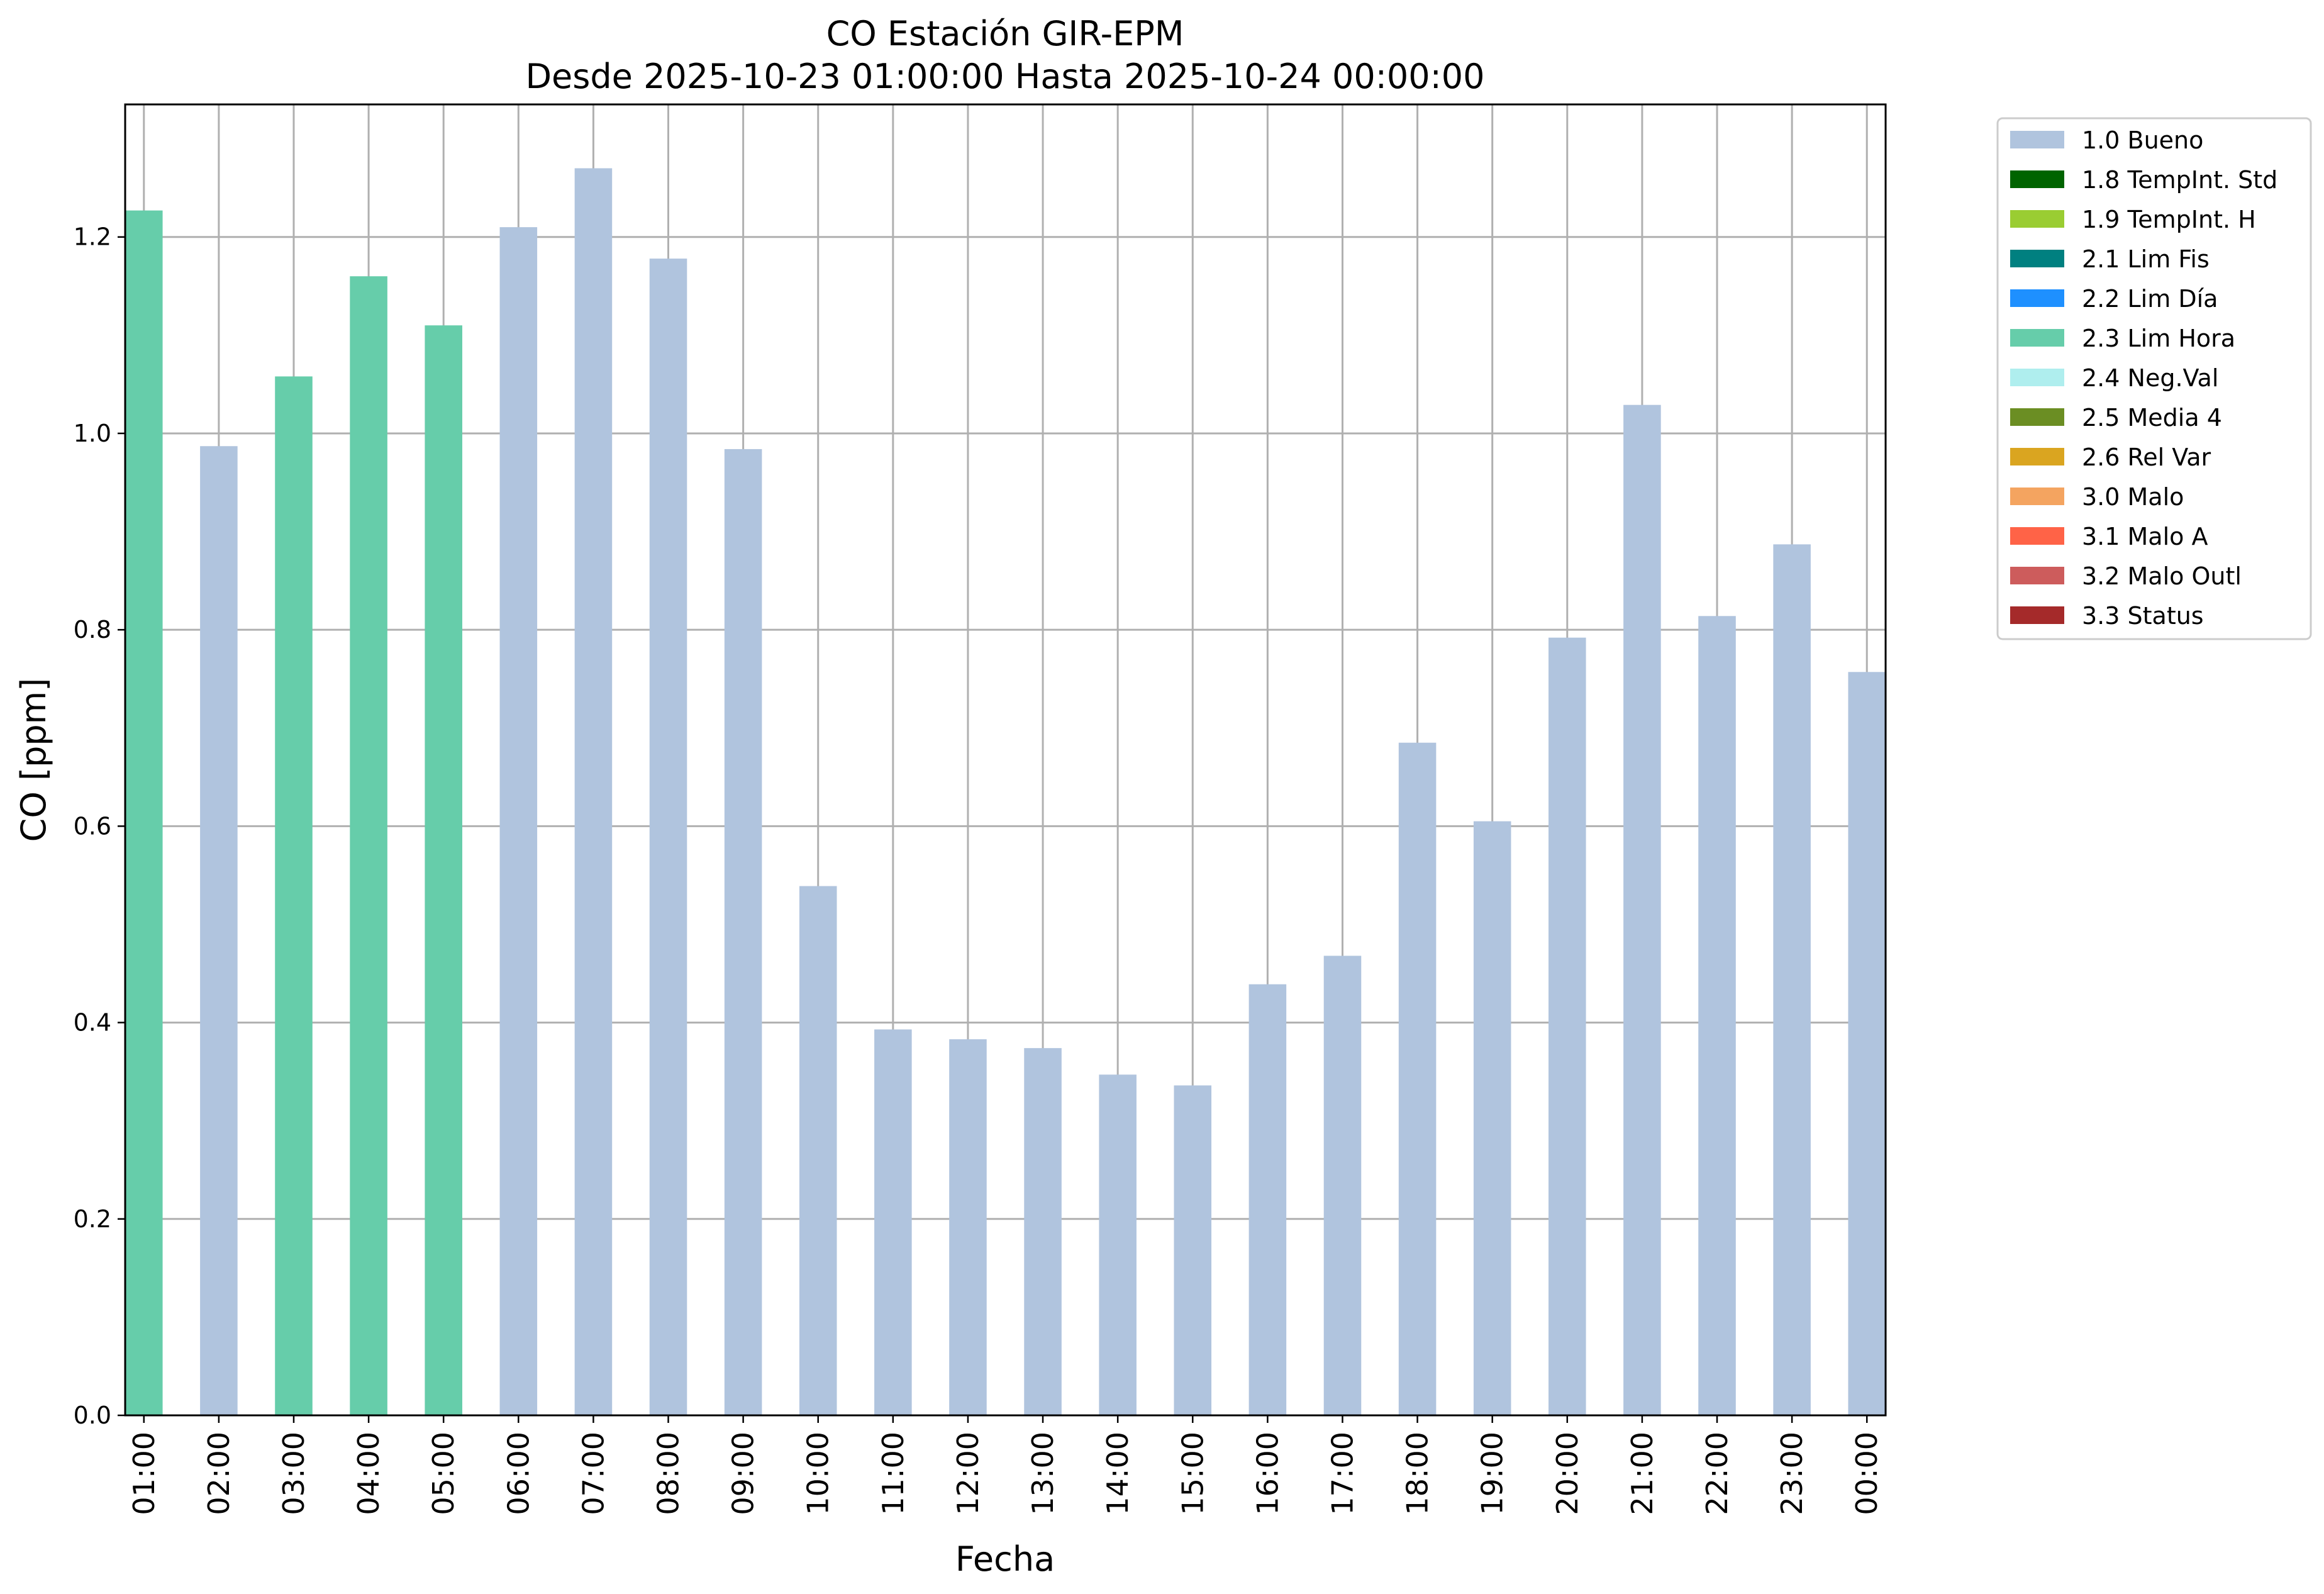  What do you see at coordinates (144, 1473) in the screenshot?
I see `x-tick-label: 01:00` at bounding box center [144, 1473].